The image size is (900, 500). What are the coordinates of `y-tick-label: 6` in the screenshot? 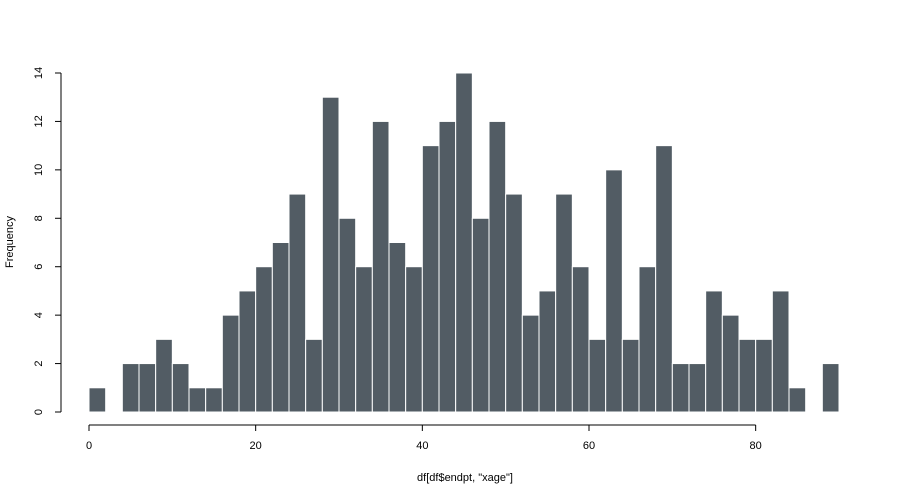 It's located at (39, 267).